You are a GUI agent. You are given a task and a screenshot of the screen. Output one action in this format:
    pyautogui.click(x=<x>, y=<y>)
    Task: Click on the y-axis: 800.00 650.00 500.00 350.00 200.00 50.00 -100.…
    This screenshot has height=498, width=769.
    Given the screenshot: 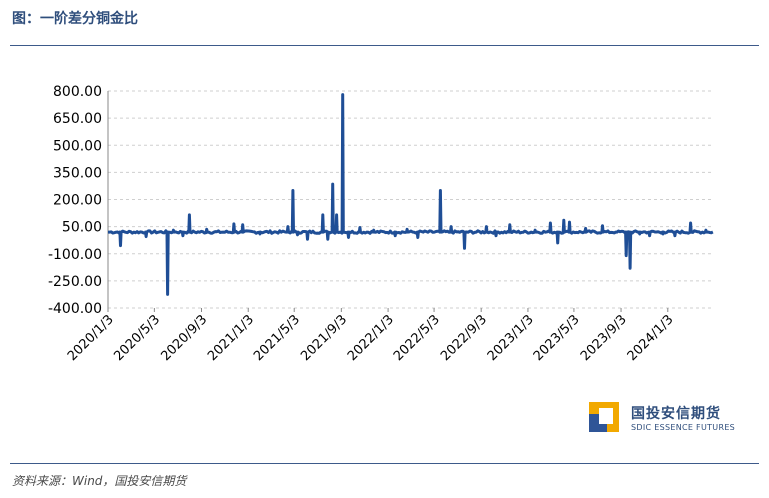 What is the action you would take?
    pyautogui.click(x=78, y=200)
    